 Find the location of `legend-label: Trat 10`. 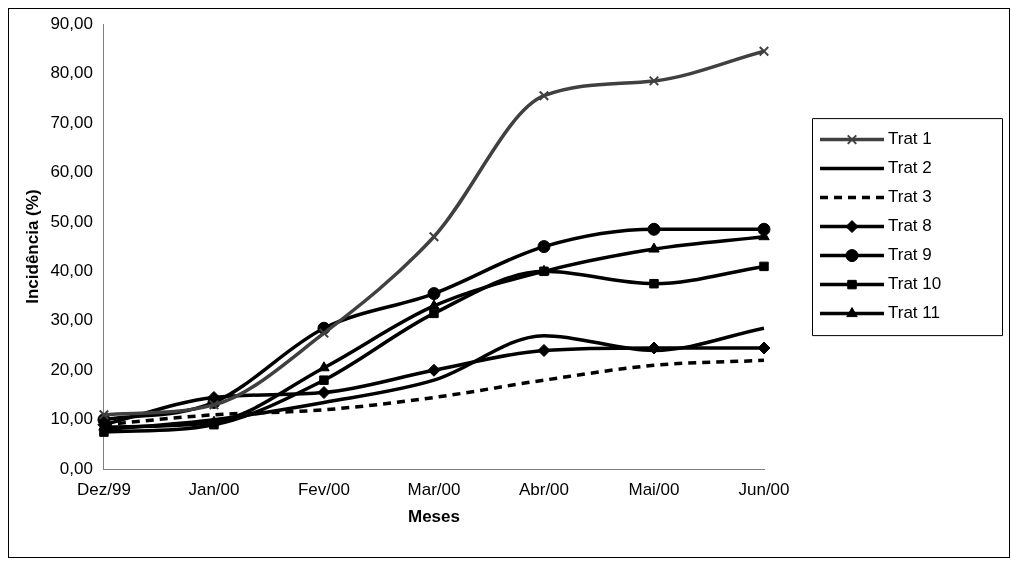

legend-label: Trat 10 is located at coordinates (915, 284).